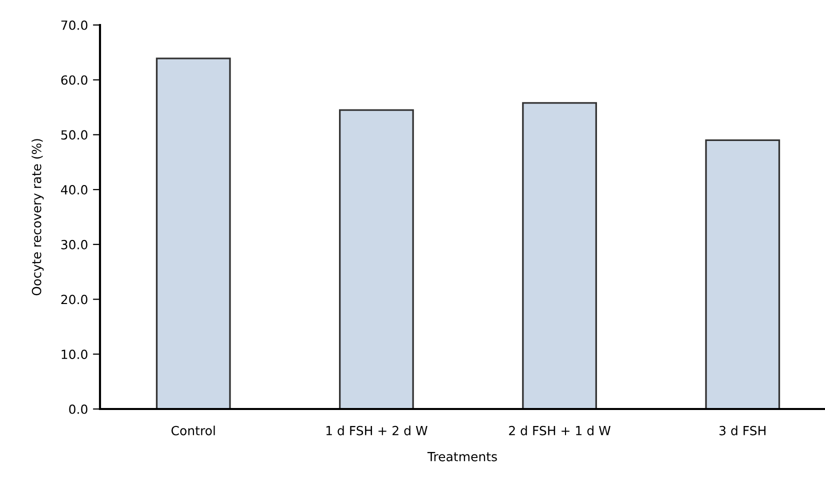 The width and height of the screenshot is (825, 477). I want to click on x-tick-label: 2 d FSH + 1 d W, so click(559, 431).